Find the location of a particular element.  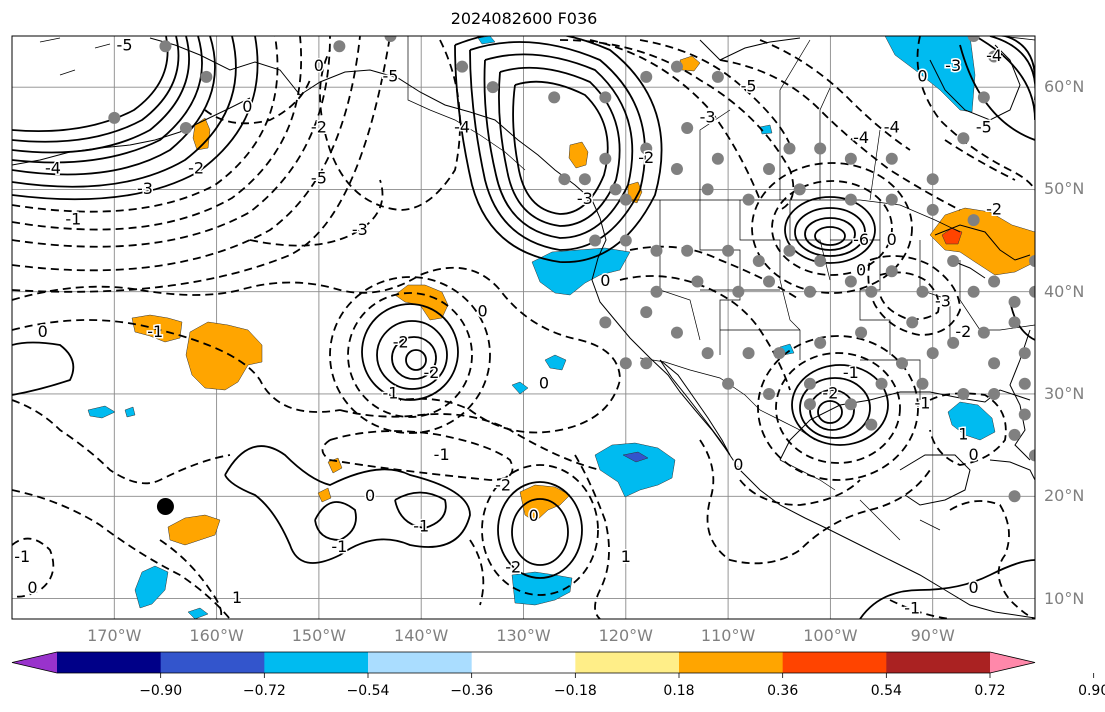

colorbar-label: −0.36 is located at coordinates (472, 691).